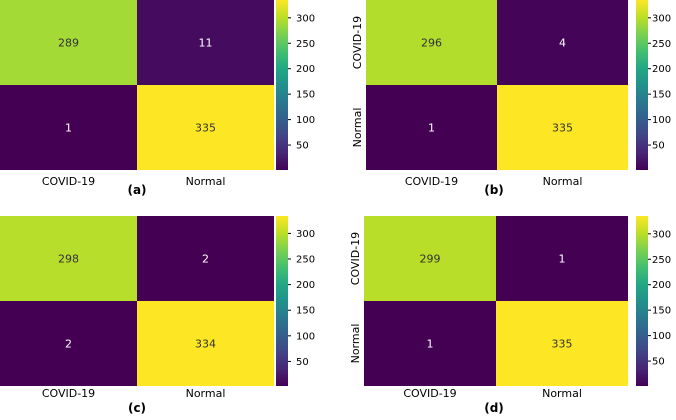  I want to click on cell-annotation: 296, so click(431, 43).